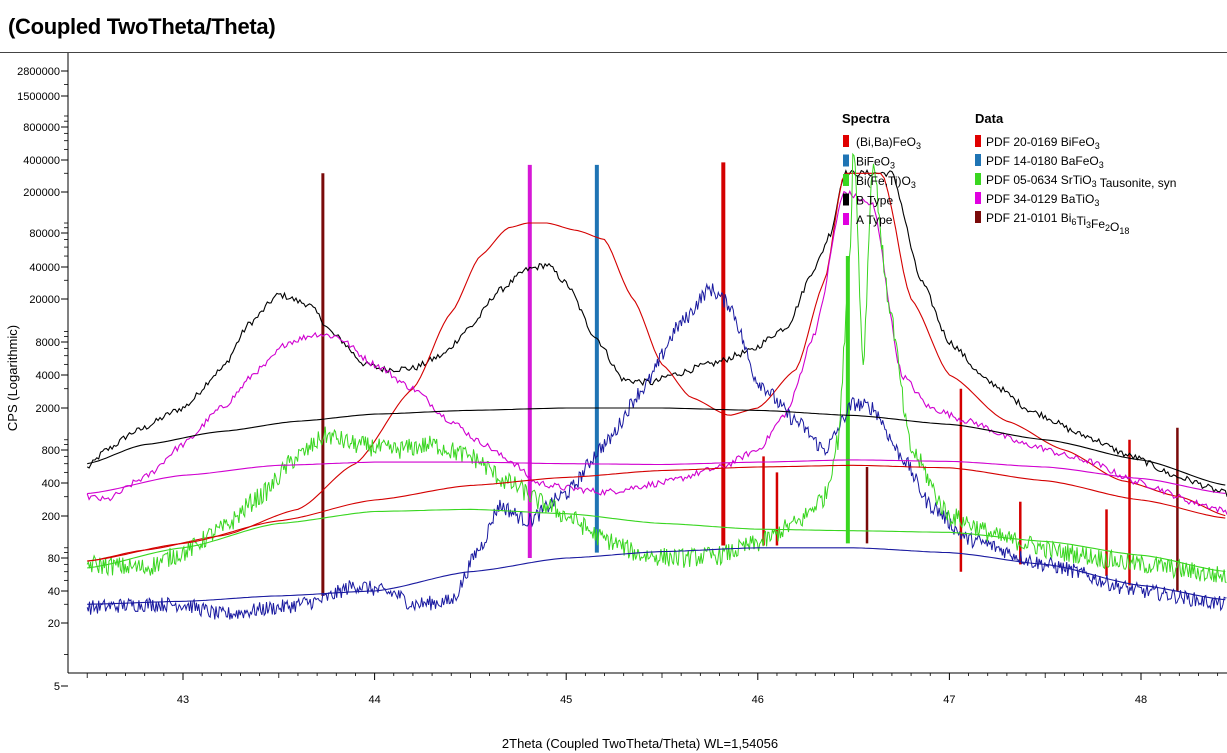 The image size is (1227, 753). Describe the element at coordinates (38, 97) in the screenshot. I see `y-tick-label: 1500000` at that location.